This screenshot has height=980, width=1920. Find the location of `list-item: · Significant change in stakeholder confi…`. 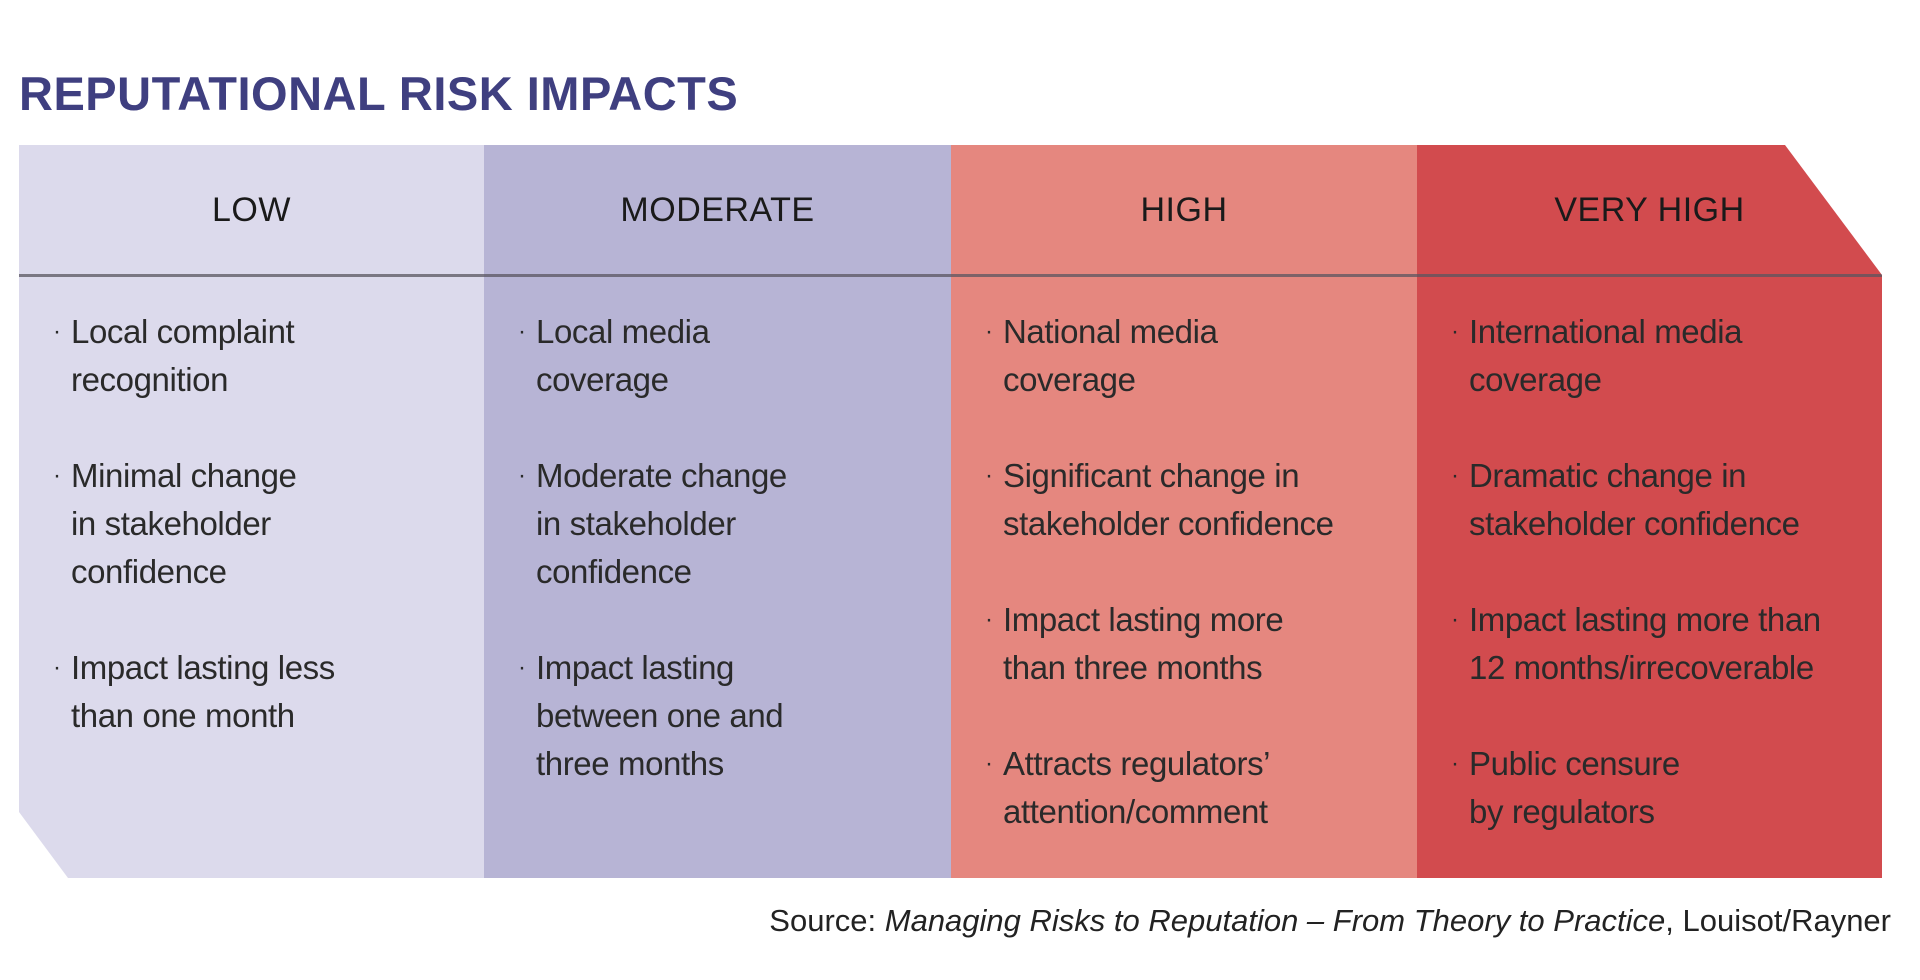

list-item: · Significant change in stakeholder confi… is located at coordinates (1199, 500).